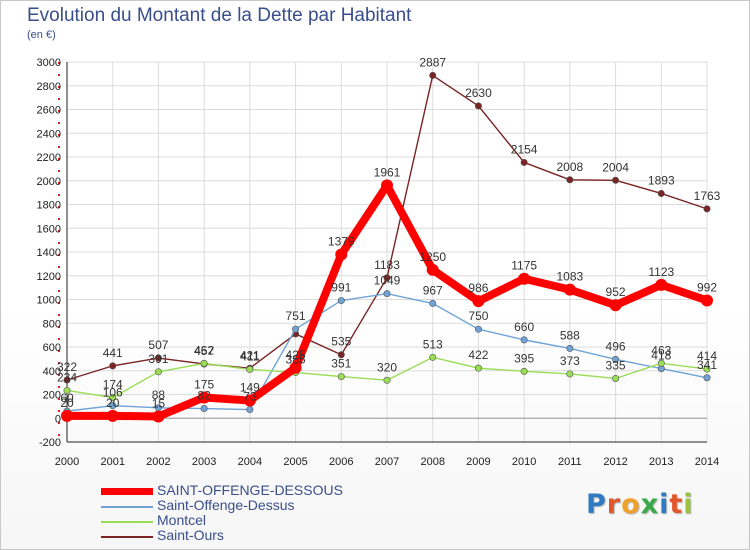 Image resolution: width=750 pixels, height=550 pixels. Describe the element at coordinates (524, 358) in the screenshot. I see `data-label: 395` at that location.